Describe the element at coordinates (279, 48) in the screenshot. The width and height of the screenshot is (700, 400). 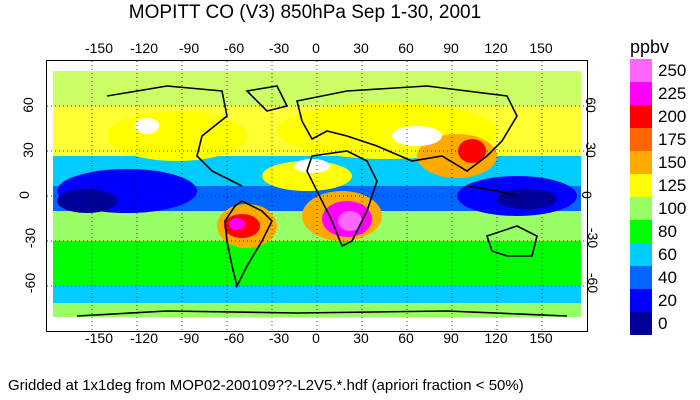
I see `lon-tick-top: -30` at that location.